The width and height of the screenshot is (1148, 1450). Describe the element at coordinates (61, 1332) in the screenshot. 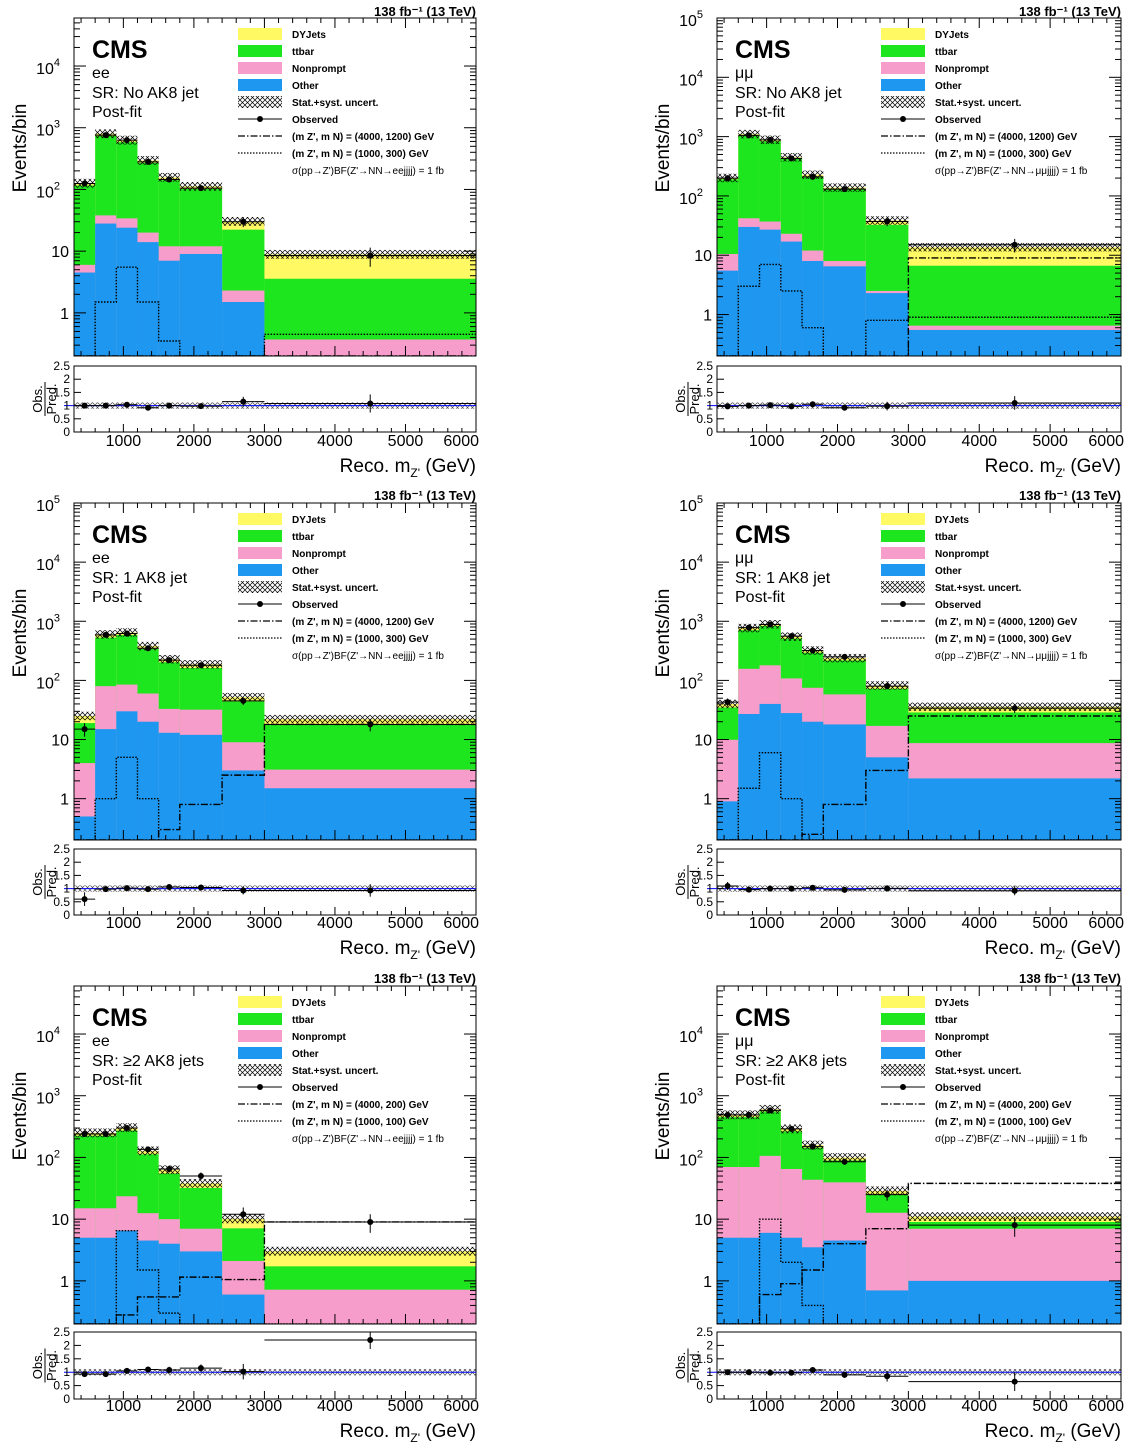

I see `ratio-y-tick-label: 2.5` at that location.